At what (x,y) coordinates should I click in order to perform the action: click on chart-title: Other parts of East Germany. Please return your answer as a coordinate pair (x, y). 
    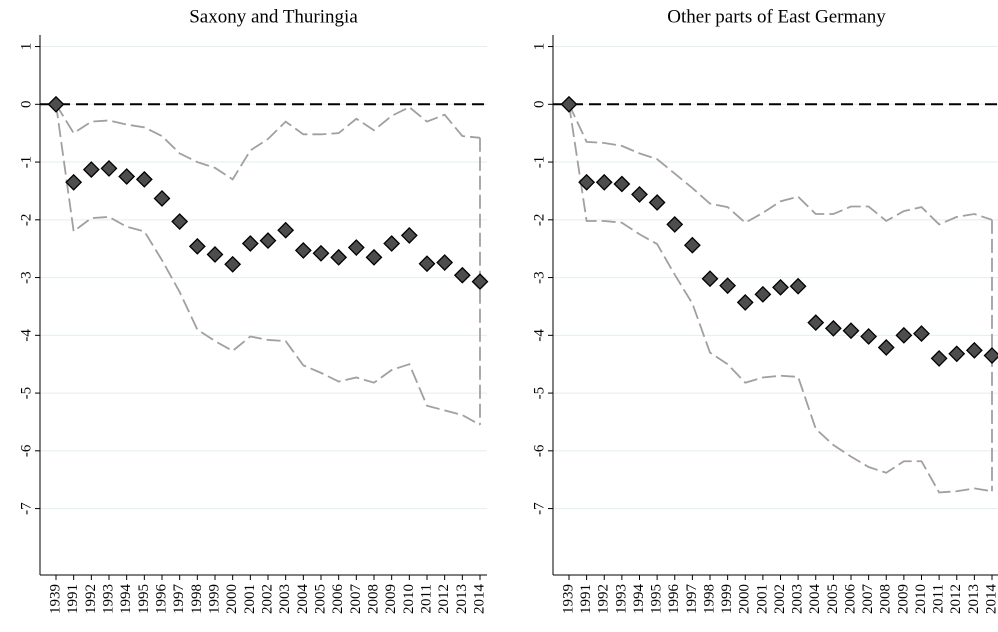
    Looking at the image, I should click on (776, 16).